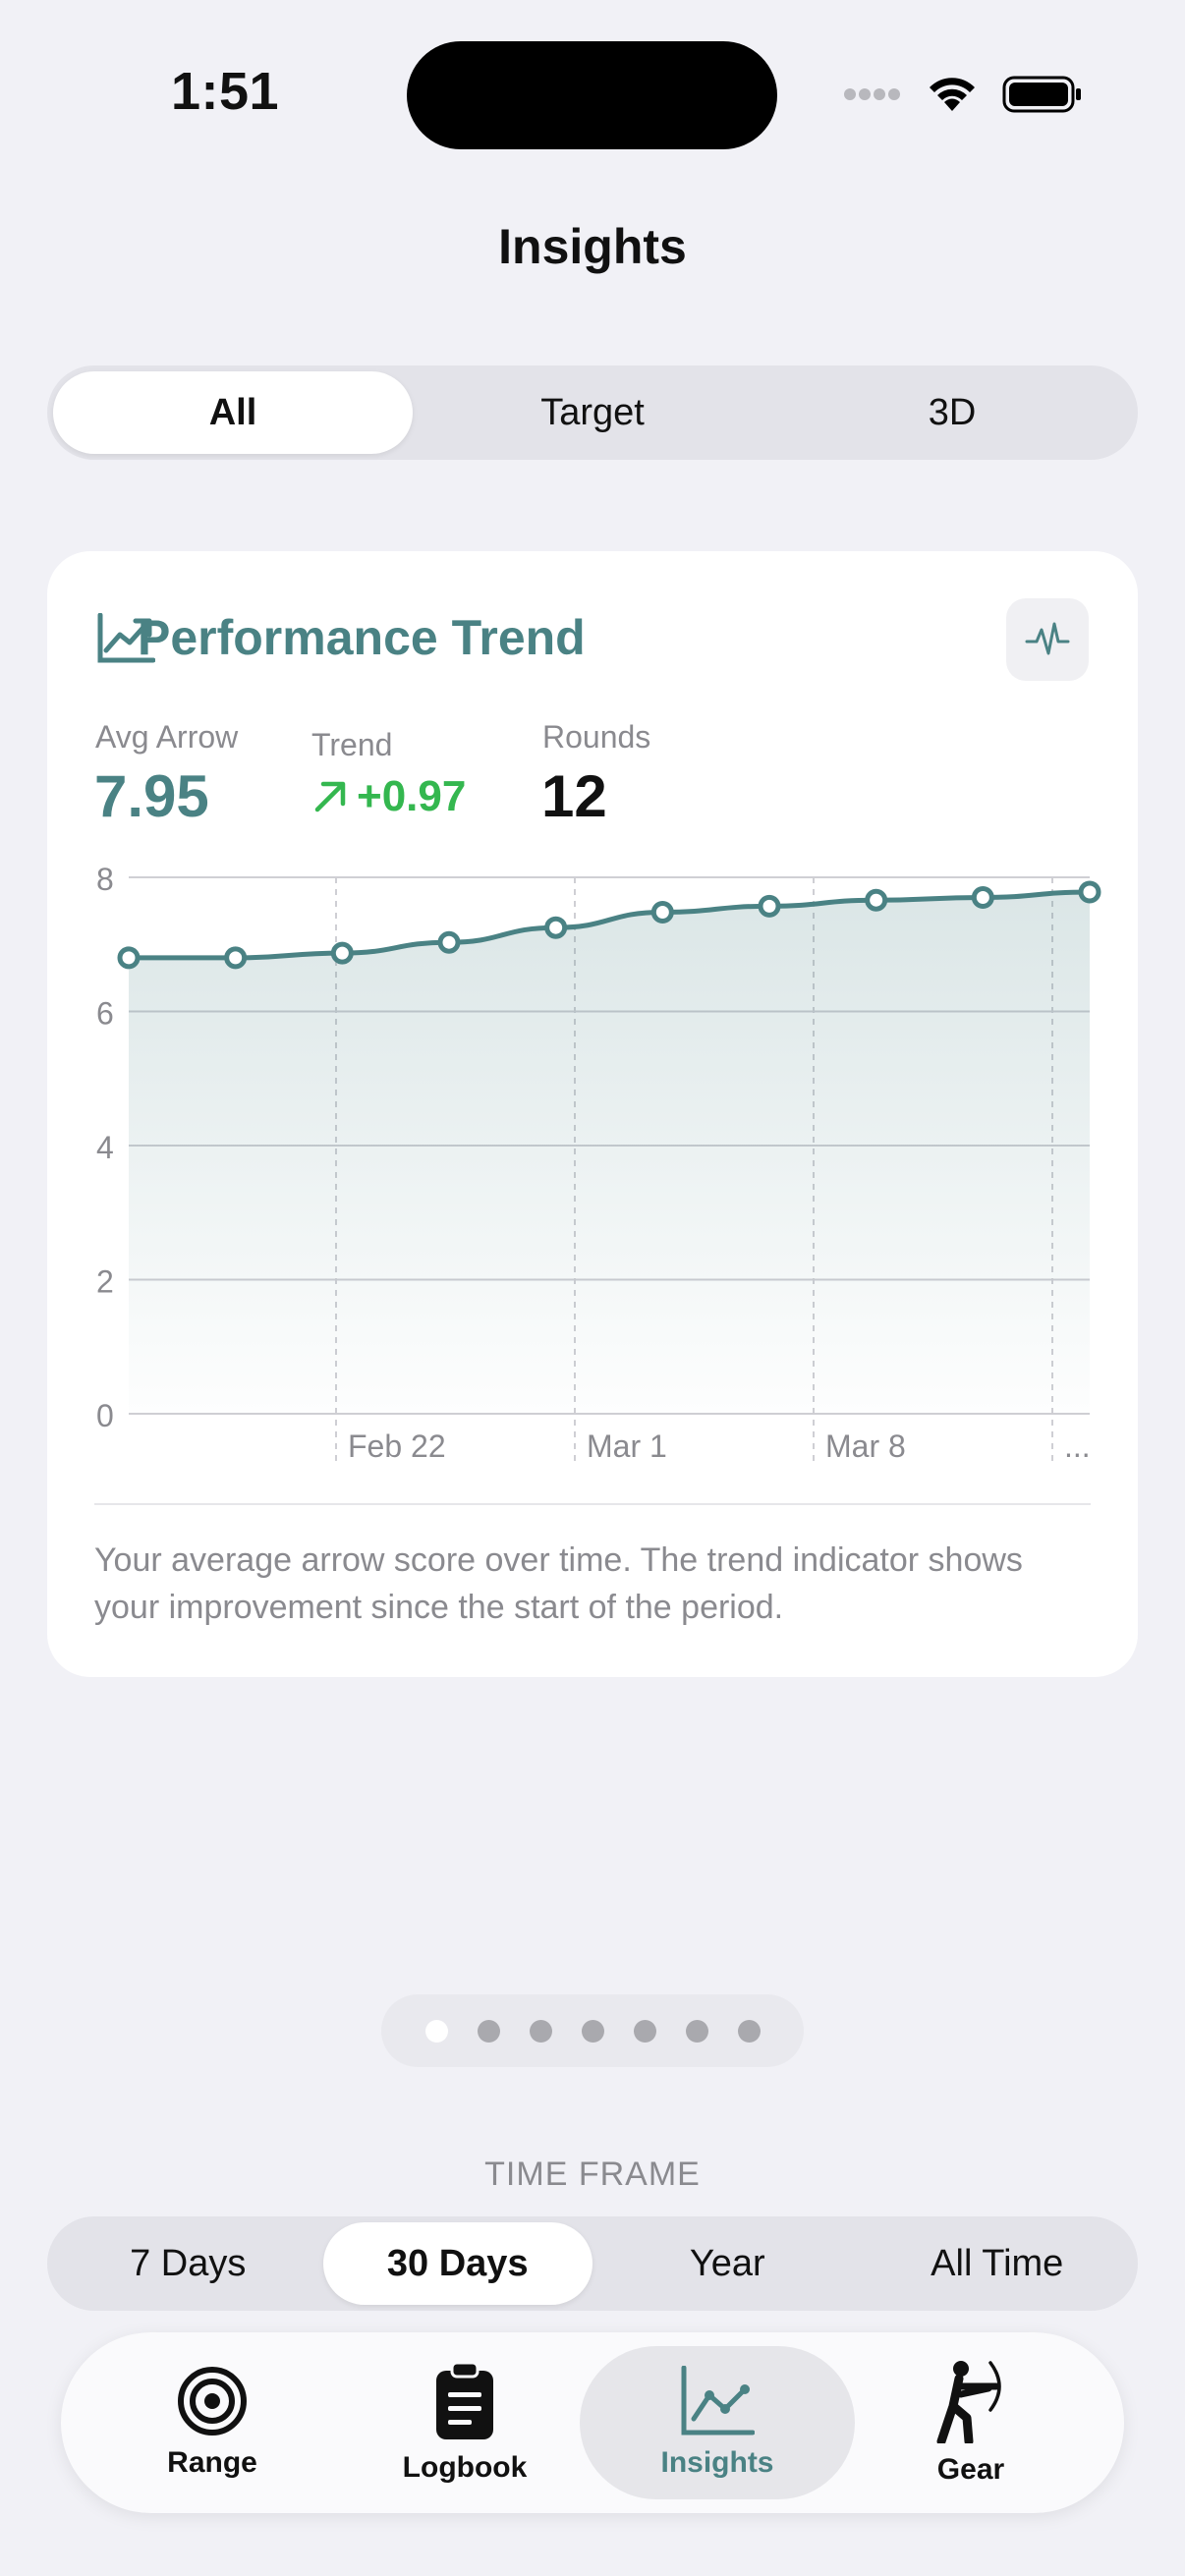  What do you see at coordinates (330, 796) in the screenshot?
I see `arrow-up-right-icon` at bounding box center [330, 796].